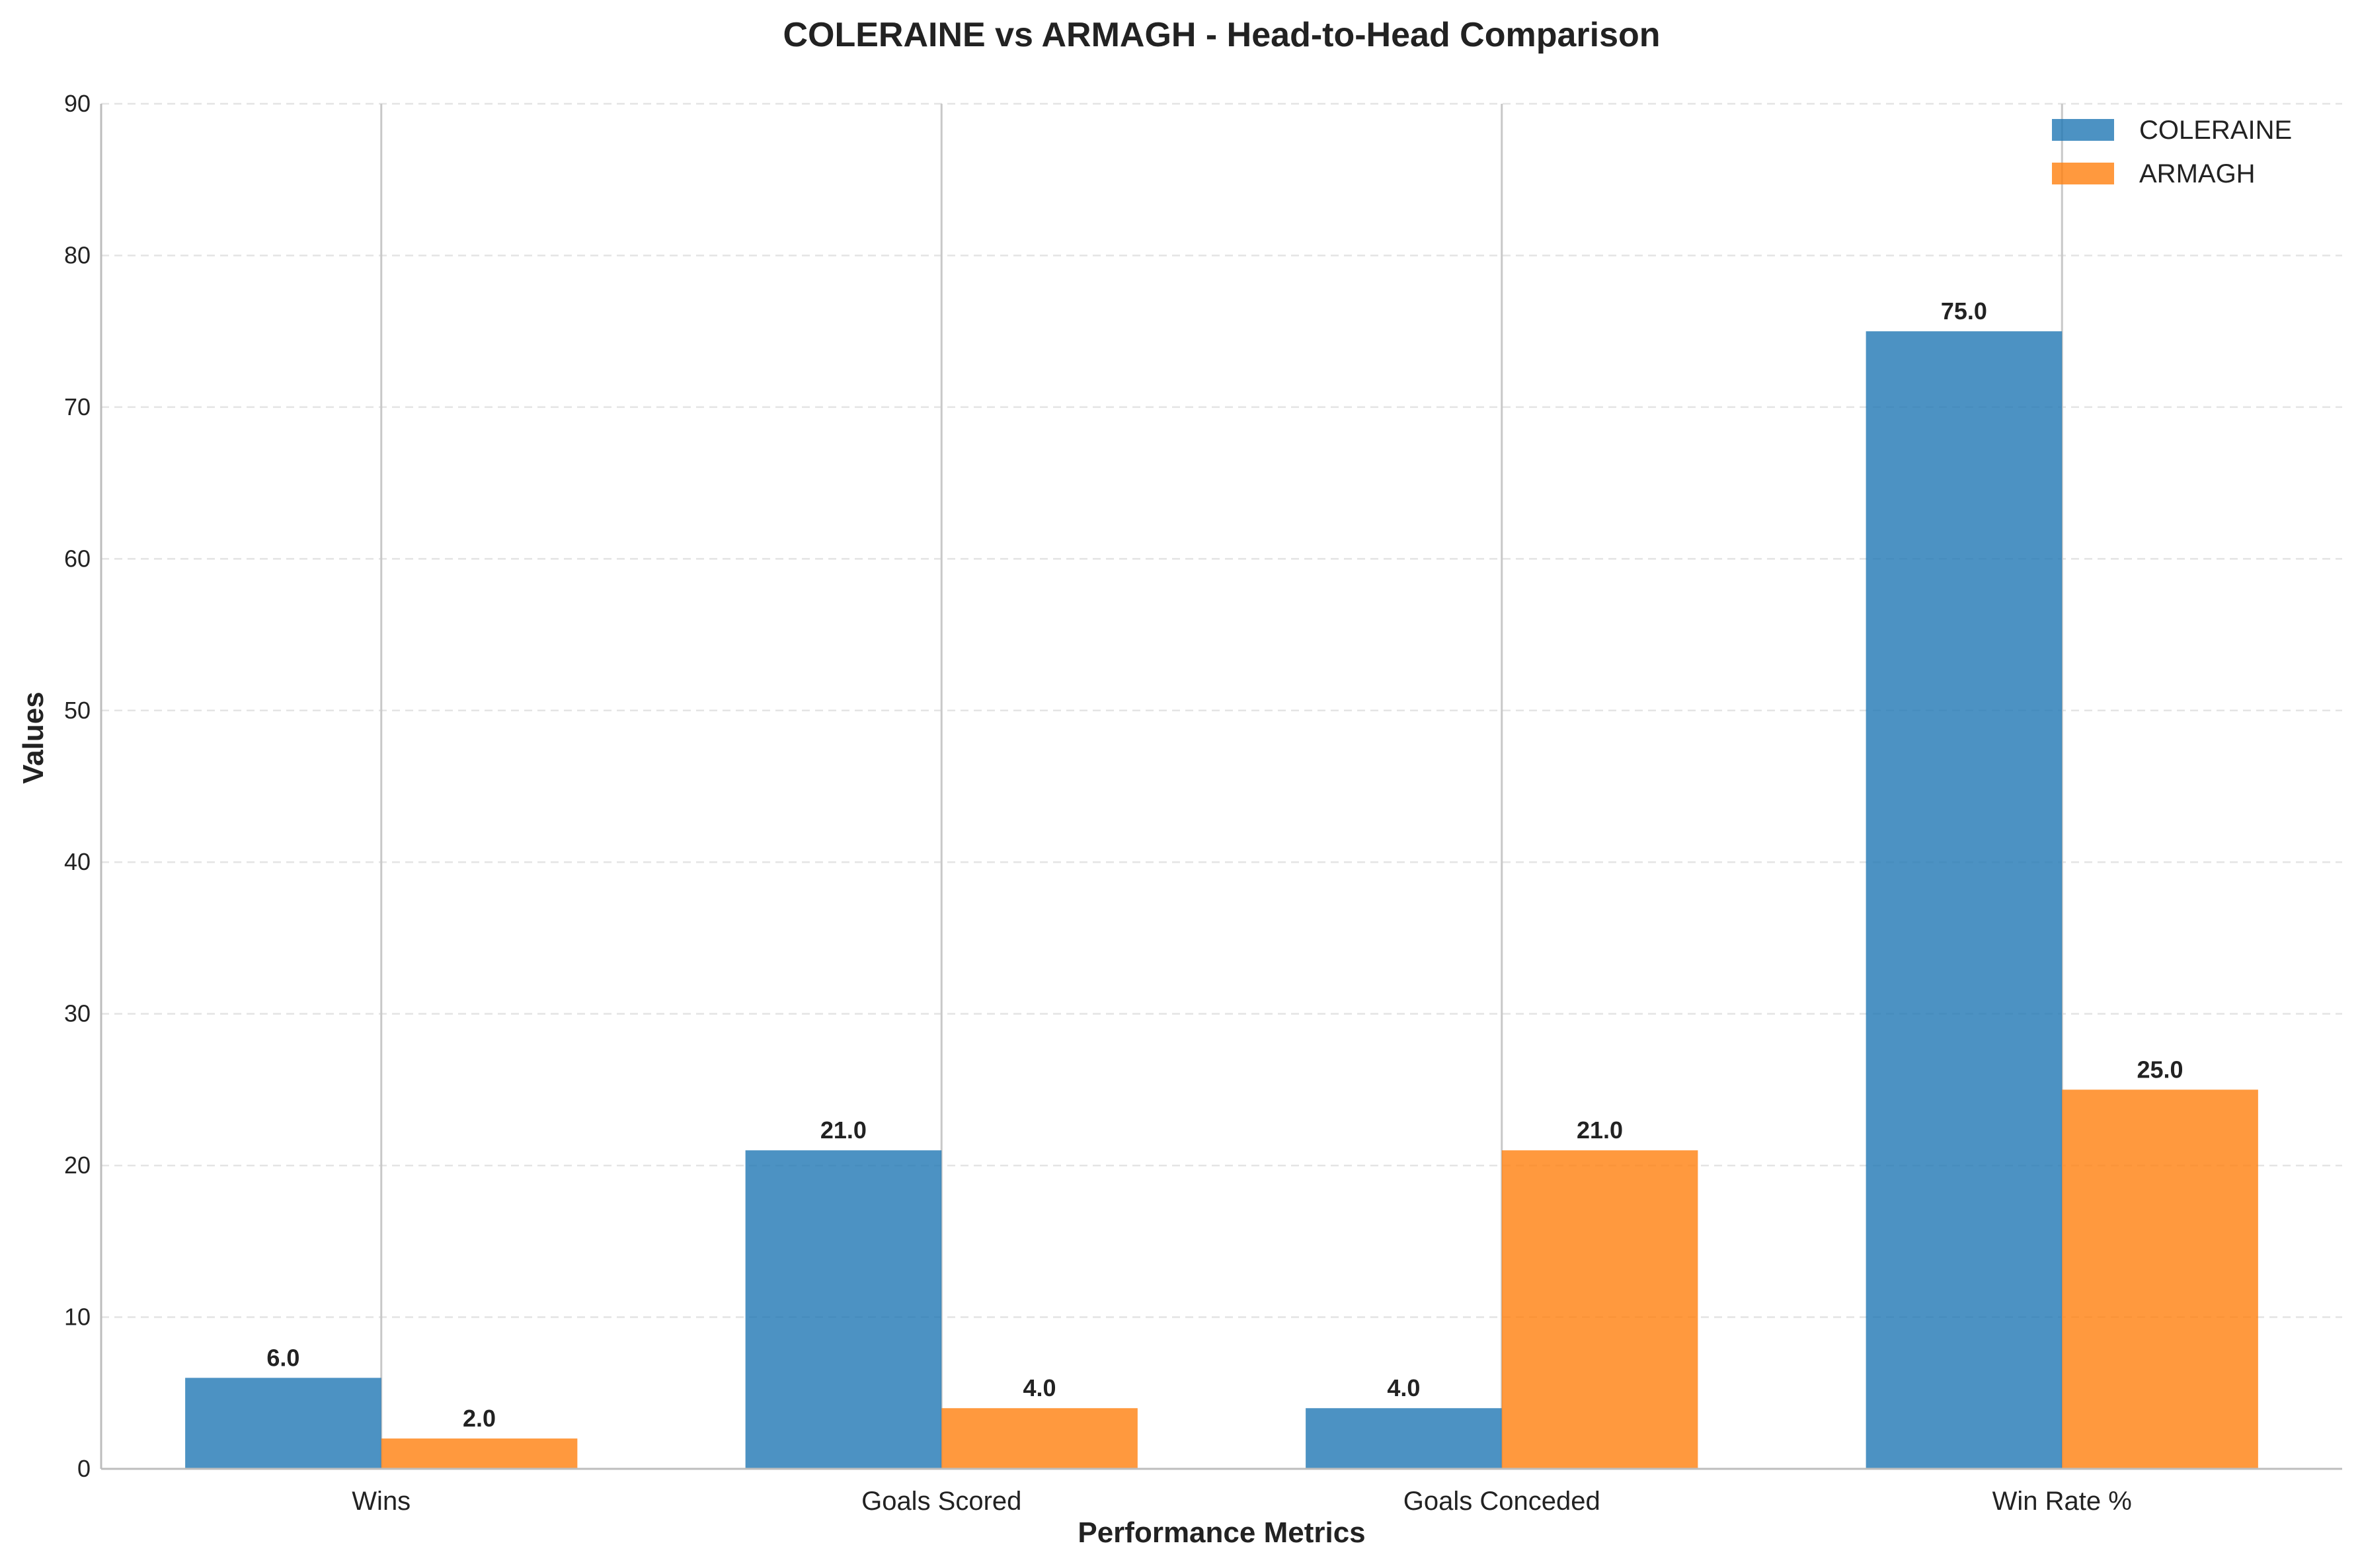 The image size is (2360, 1568). I want to click on y-tick-label: 0, so click(84, 1468).